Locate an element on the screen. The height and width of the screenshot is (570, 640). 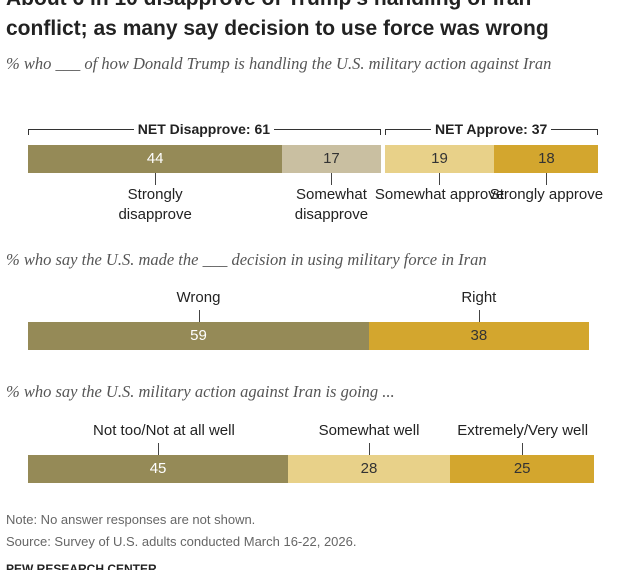
value-label: 17 is located at coordinates (331, 158).